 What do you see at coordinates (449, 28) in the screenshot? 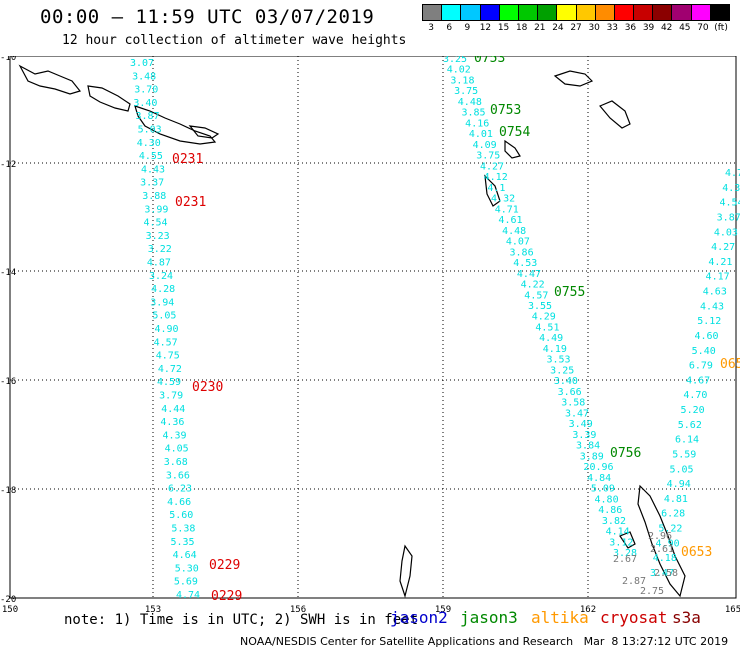
I see `scale-label: 6` at bounding box center [449, 28].